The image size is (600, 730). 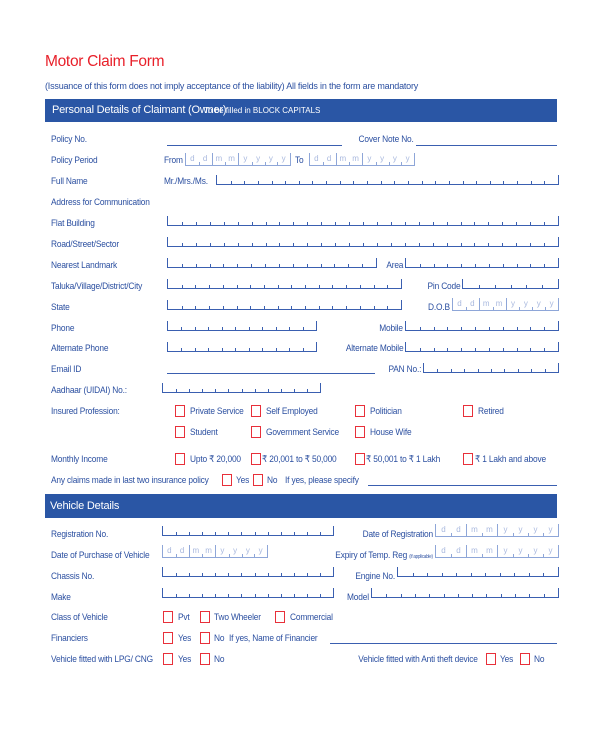 I want to click on dob-label: D.O.B, so click(x=439, y=307).